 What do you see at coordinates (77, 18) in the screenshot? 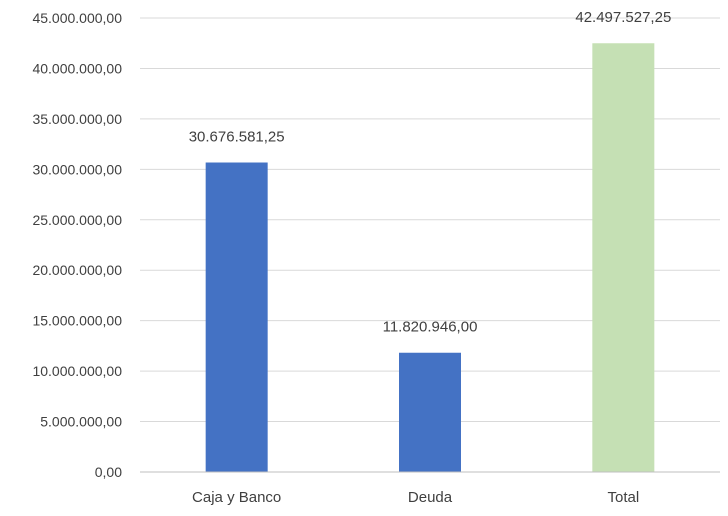
I see `y-tick-label: 45.000.000,00` at bounding box center [77, 18].